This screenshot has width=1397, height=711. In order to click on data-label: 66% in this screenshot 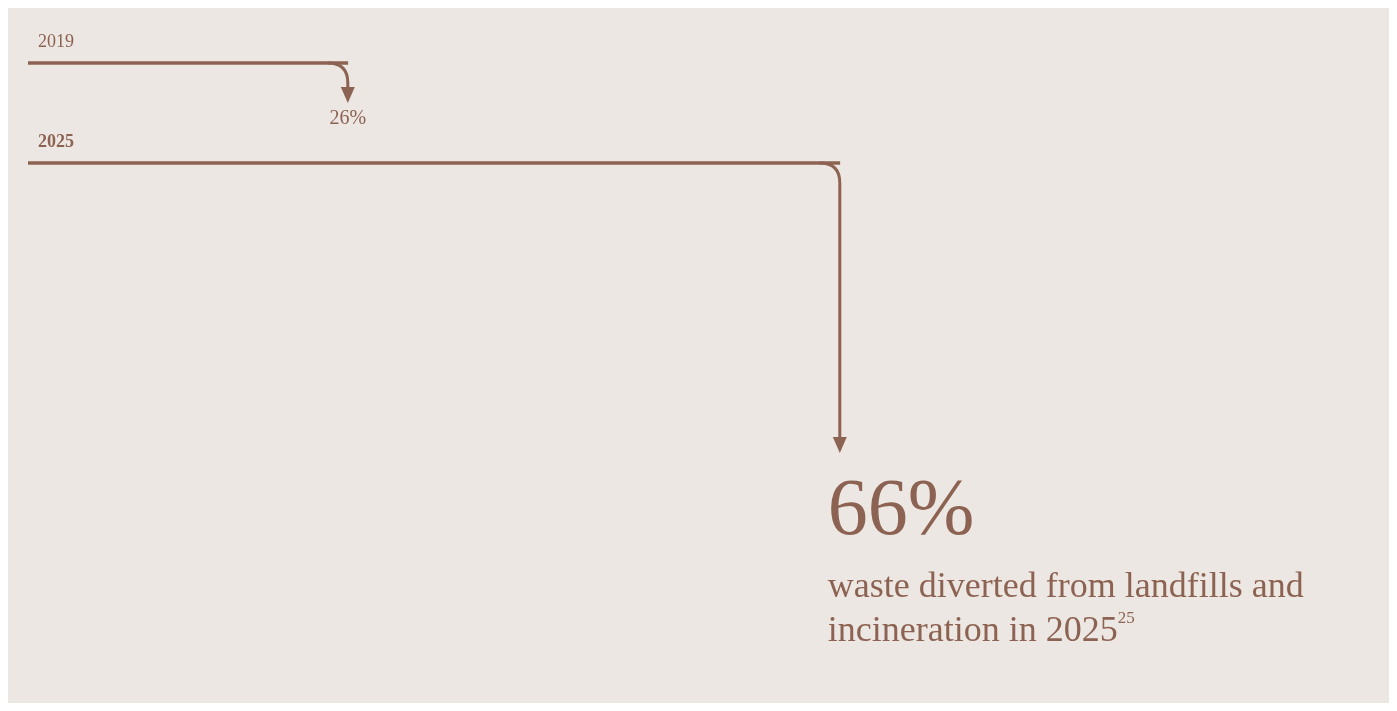, I will do `click(901, 507)`.